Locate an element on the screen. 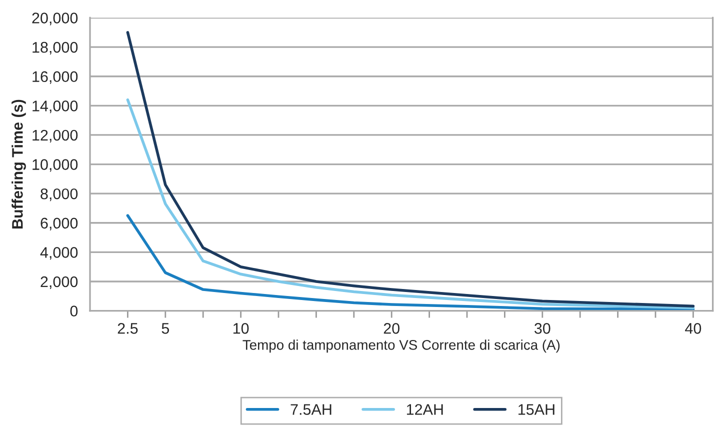 Image resolution: width=720 pixels, height=444 pixels. y-tick-label: 16,000 is located at coordinates (55, 77).